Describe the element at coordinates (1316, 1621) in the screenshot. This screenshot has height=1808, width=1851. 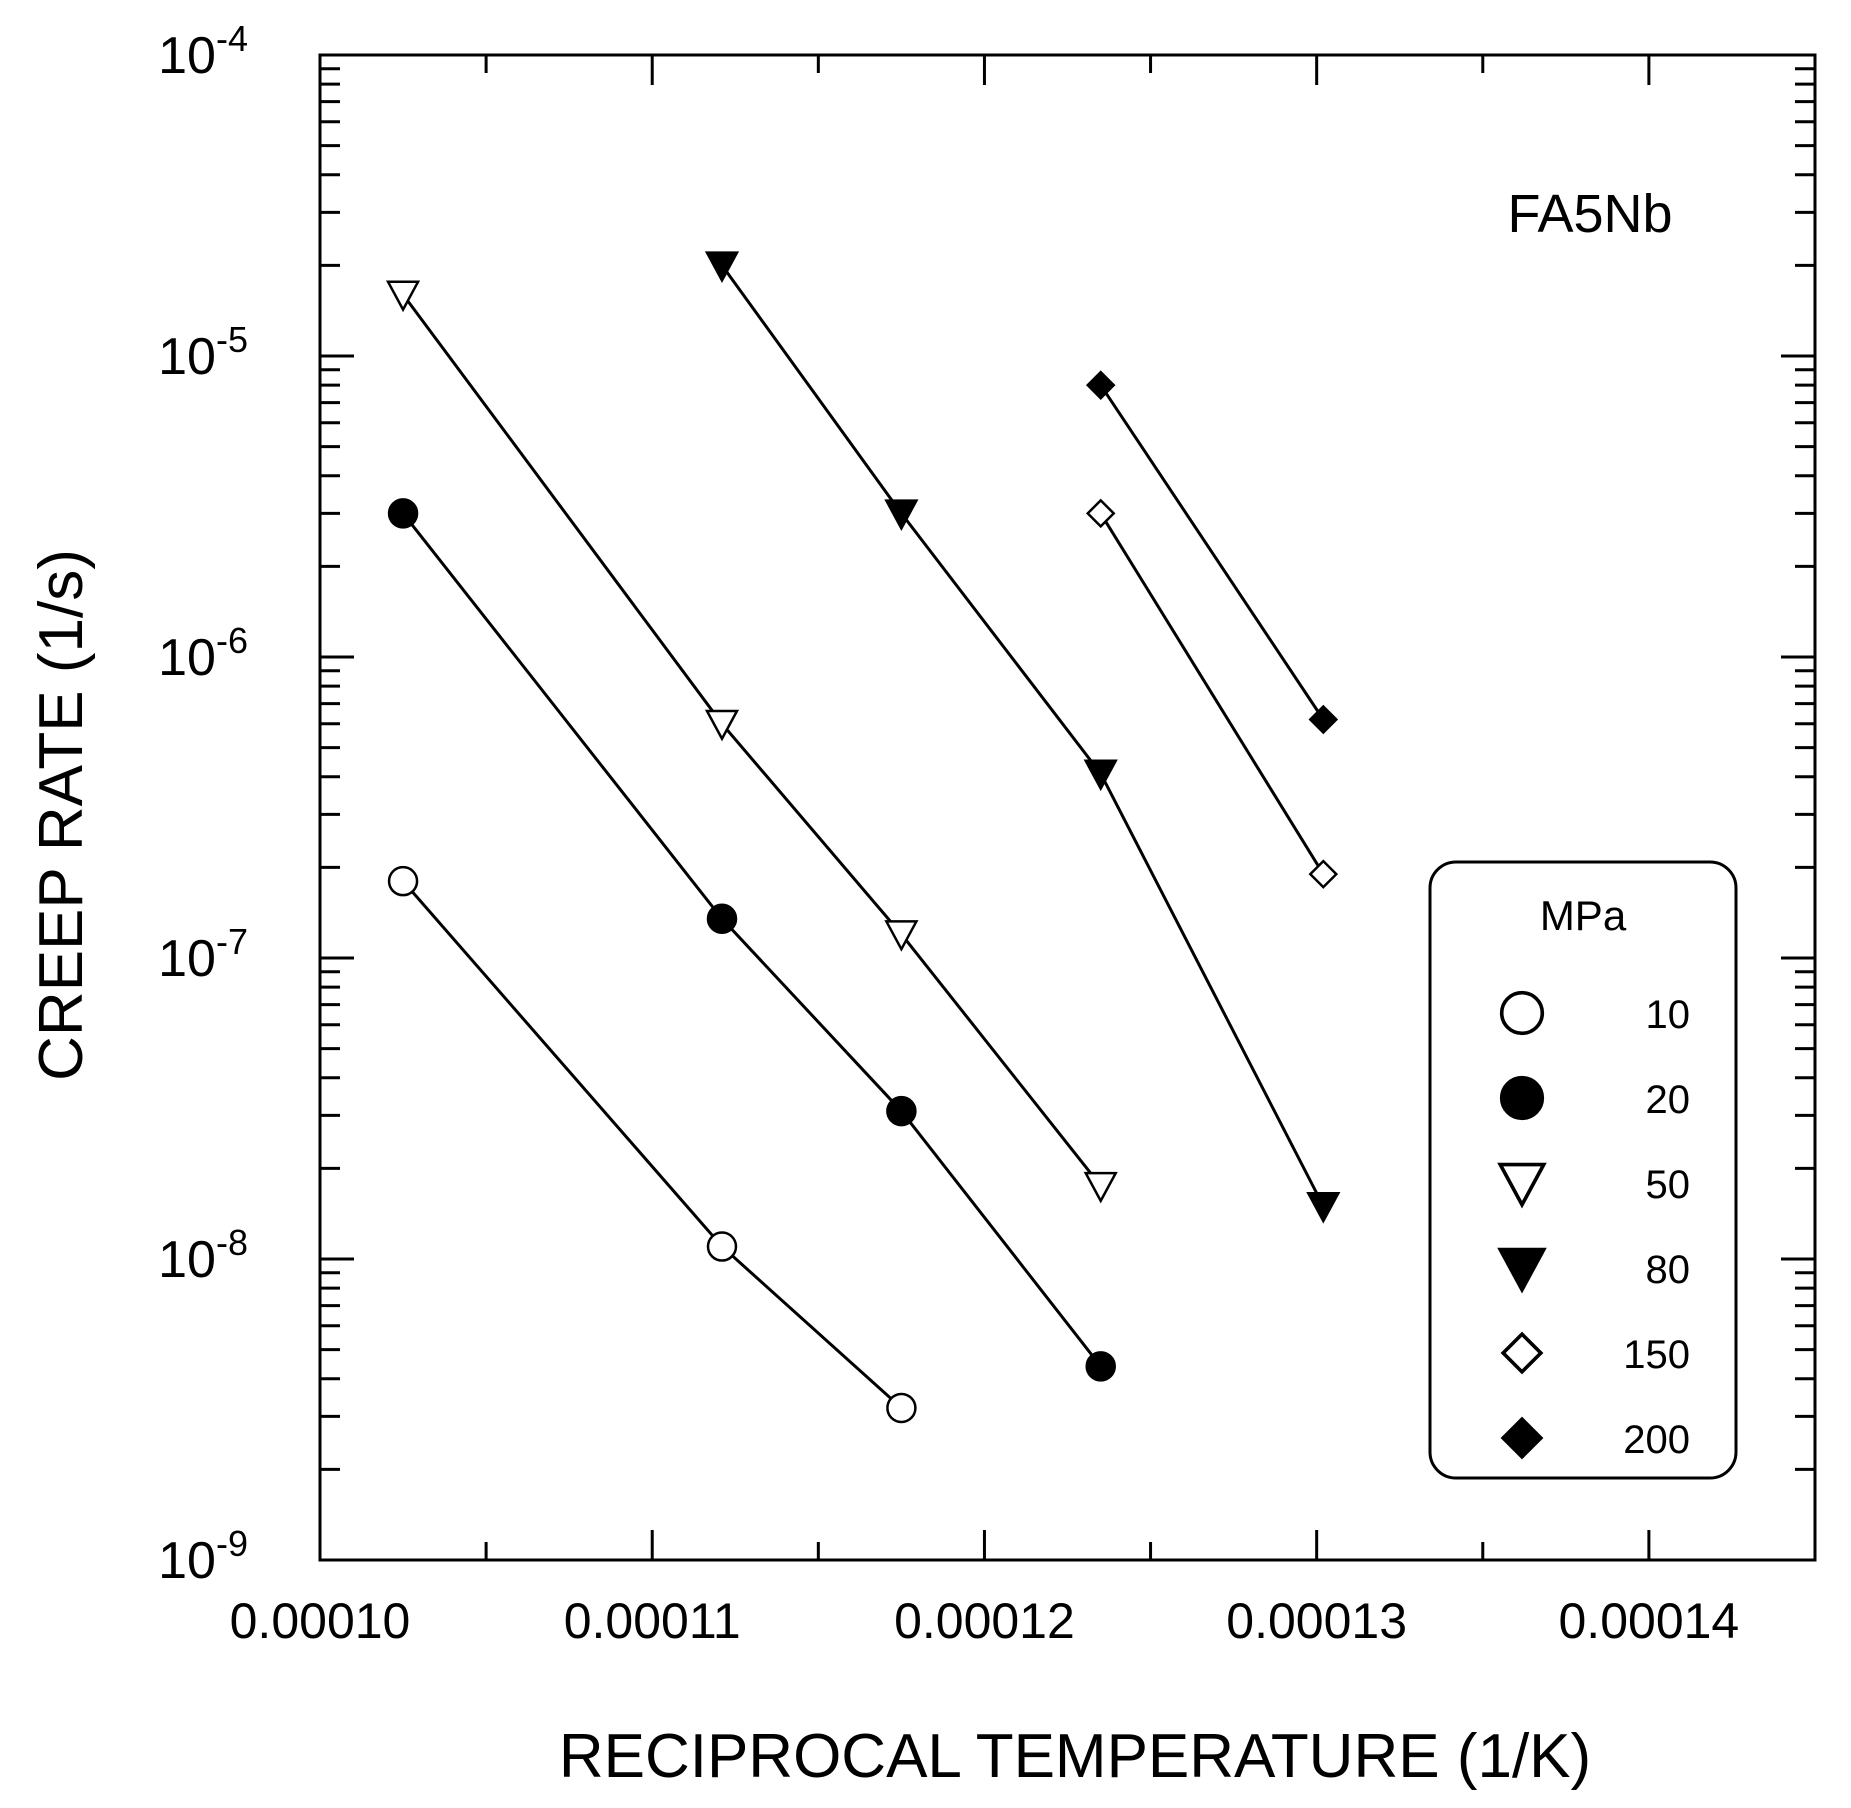
I see `x-tick-label: 0.00013` at that location.